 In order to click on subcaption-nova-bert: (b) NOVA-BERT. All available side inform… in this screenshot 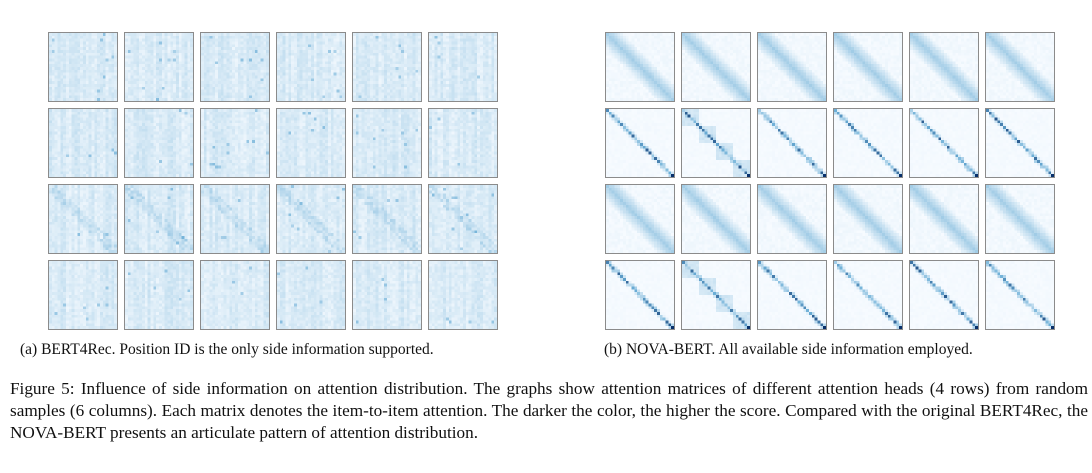, I will do `click(788, 349)`.